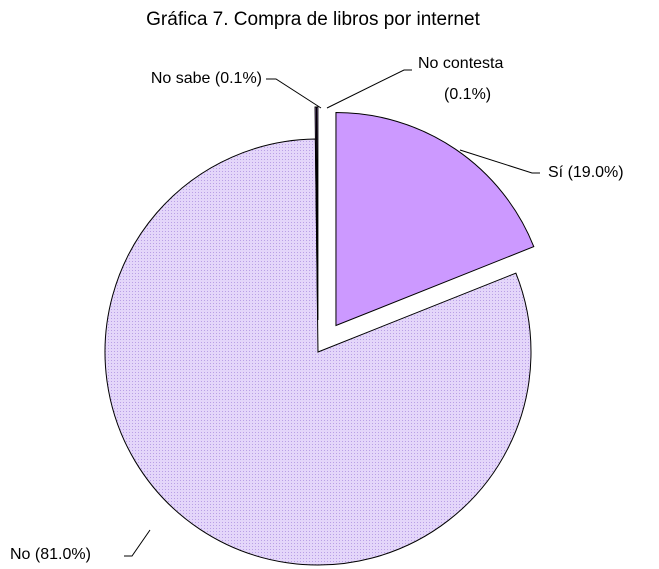 This screenshot has width=659, height=569. I want to click on chart-title: Gráfica 7. Compra de libros por internet, so click(313, 19).